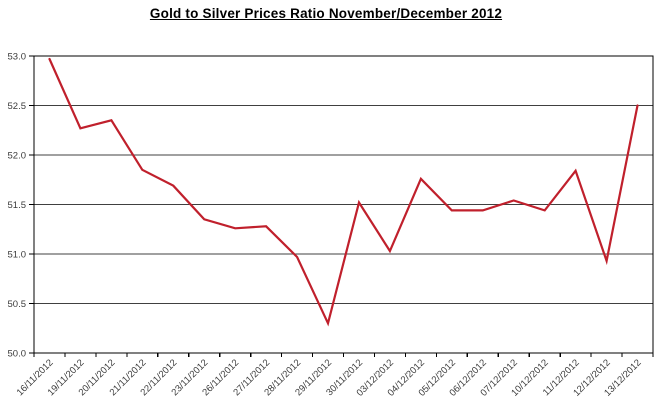 The image size is (658, 413). What do you see at coordinates (17, 156) in the screenshot?
I see `y-axis-tick-label: 52.0` at bounding box center [17, 156].